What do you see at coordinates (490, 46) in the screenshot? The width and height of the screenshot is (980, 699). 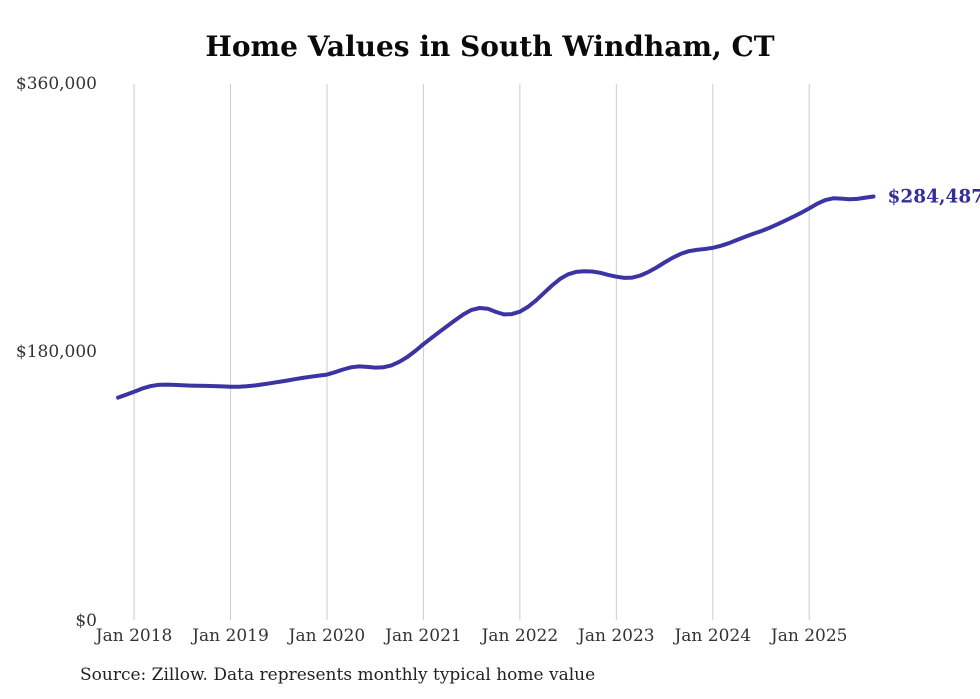 I see `chart-title: Home Values in South Windham, CT` at bounding box center [490, 46].